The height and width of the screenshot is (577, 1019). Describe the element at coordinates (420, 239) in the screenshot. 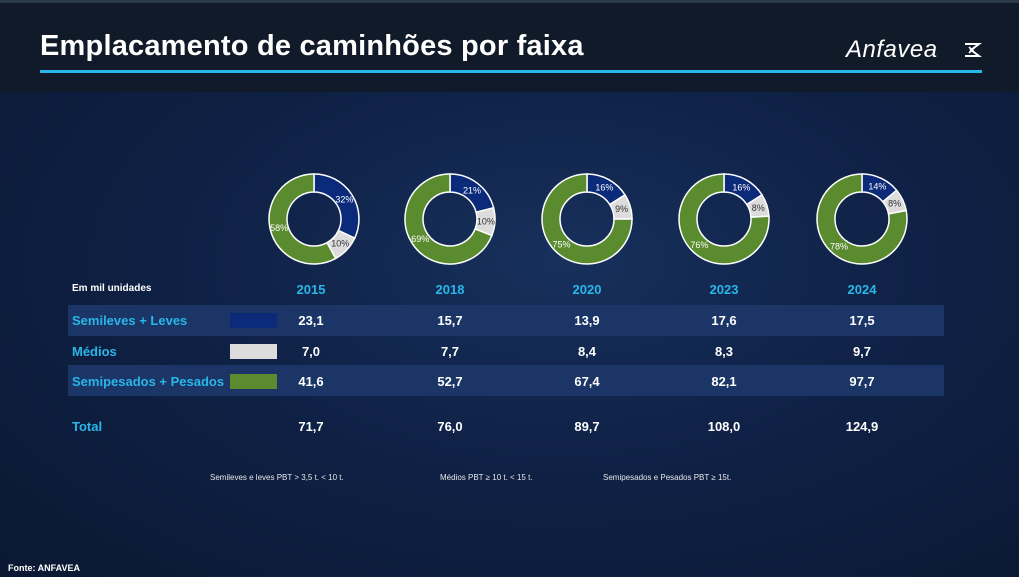

I see `donut-slice-label: 69%` at that location.